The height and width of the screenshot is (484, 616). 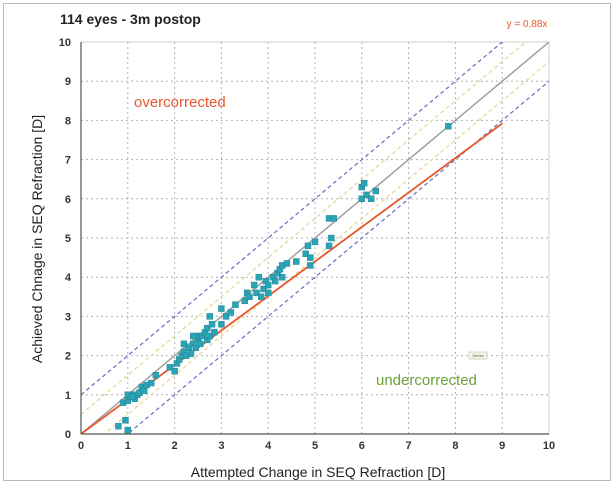 I want to click on y-tick-label: 4, so click(x=68, y=278).